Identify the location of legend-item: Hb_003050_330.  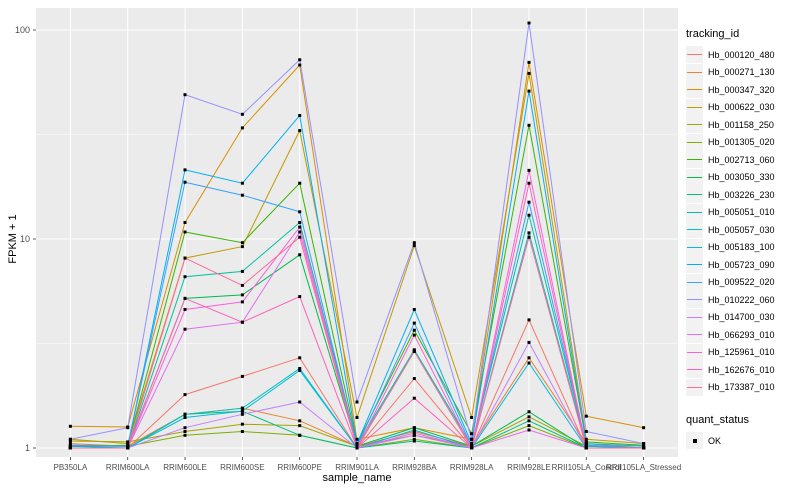
(742, 177).